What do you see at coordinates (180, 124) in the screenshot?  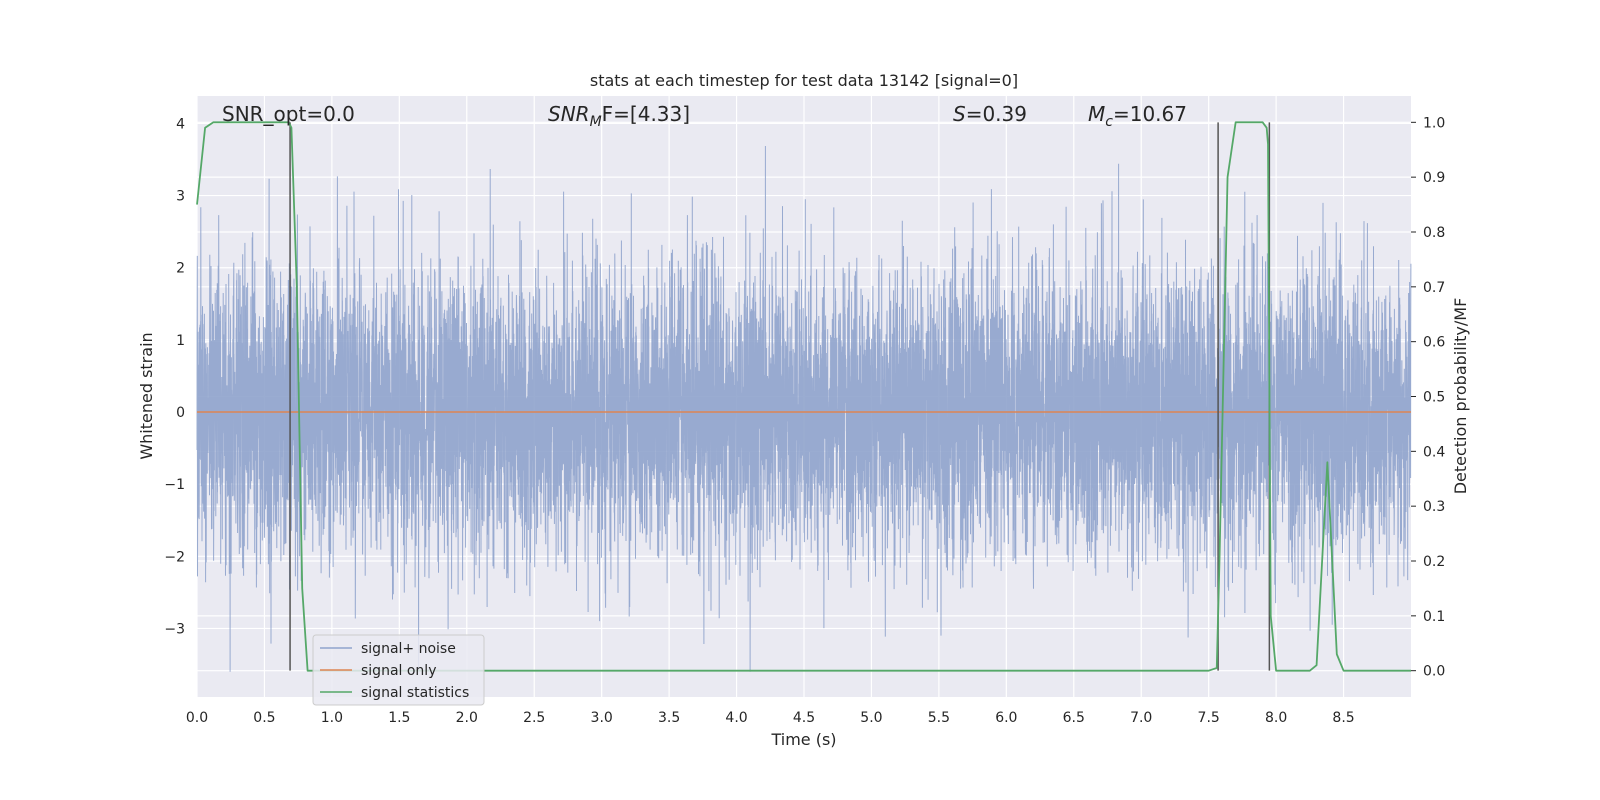 I see `y-tick-label: 4` at bounding box center [180, 124].